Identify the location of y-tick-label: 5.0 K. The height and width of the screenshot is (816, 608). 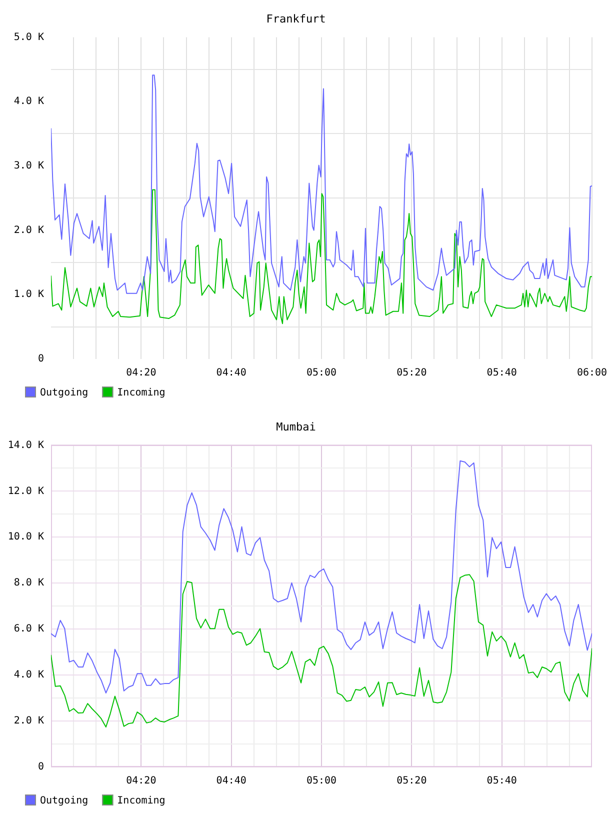
(29, 37).